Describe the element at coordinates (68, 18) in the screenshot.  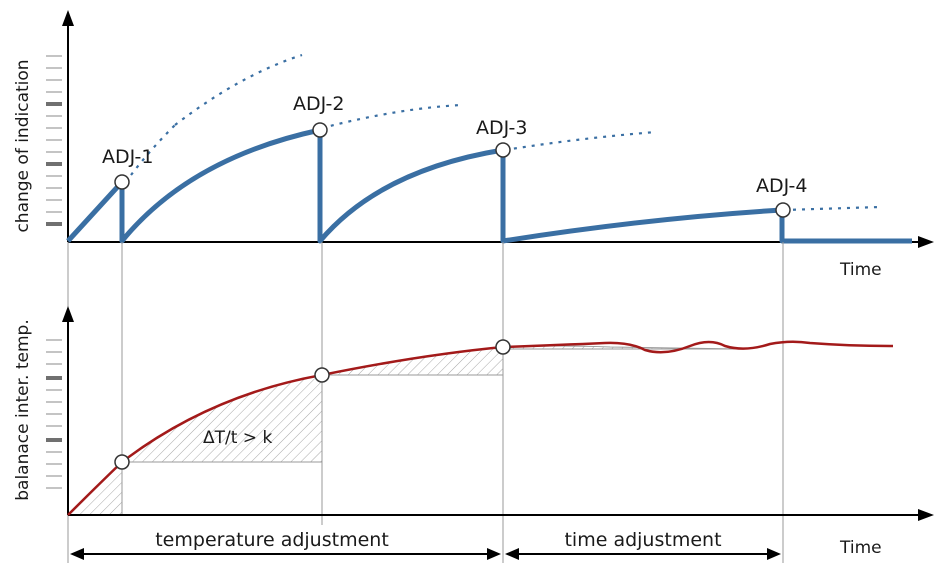
I see `top-y-arrowhead` at that location.